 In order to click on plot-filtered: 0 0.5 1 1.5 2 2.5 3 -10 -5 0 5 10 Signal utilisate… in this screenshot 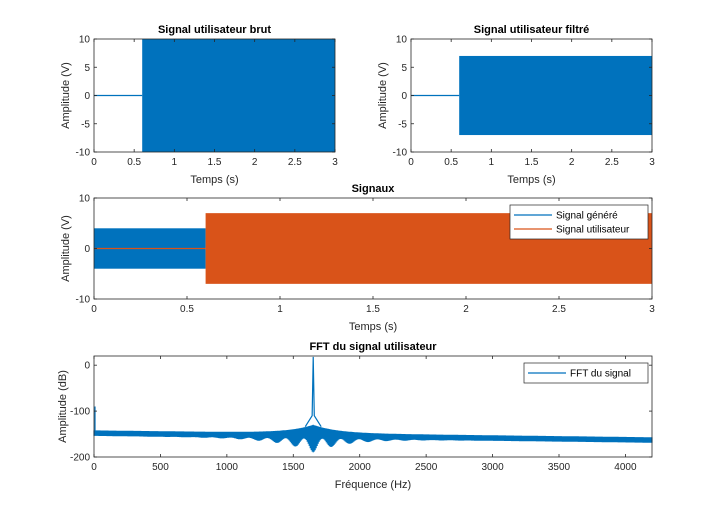, I will do `click(516, 105)`.